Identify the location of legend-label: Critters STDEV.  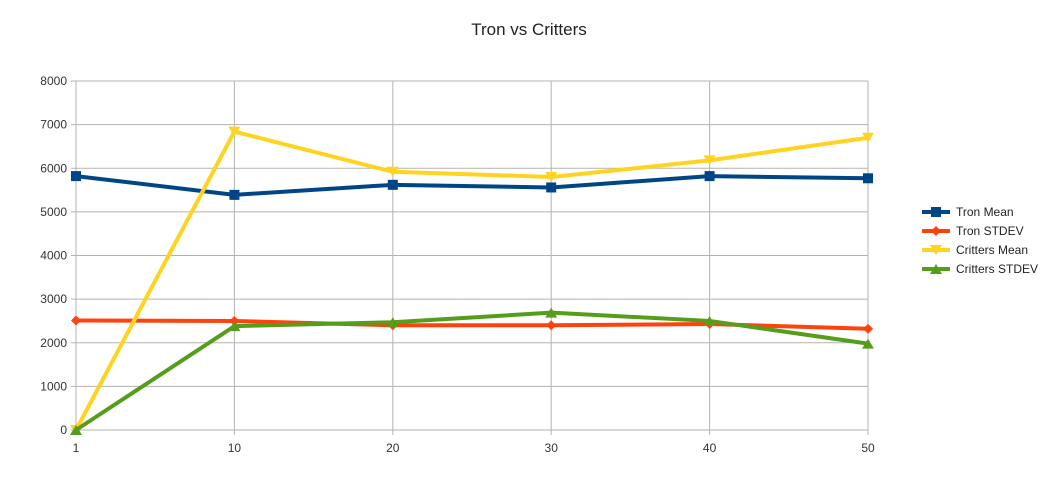
(997, 269).